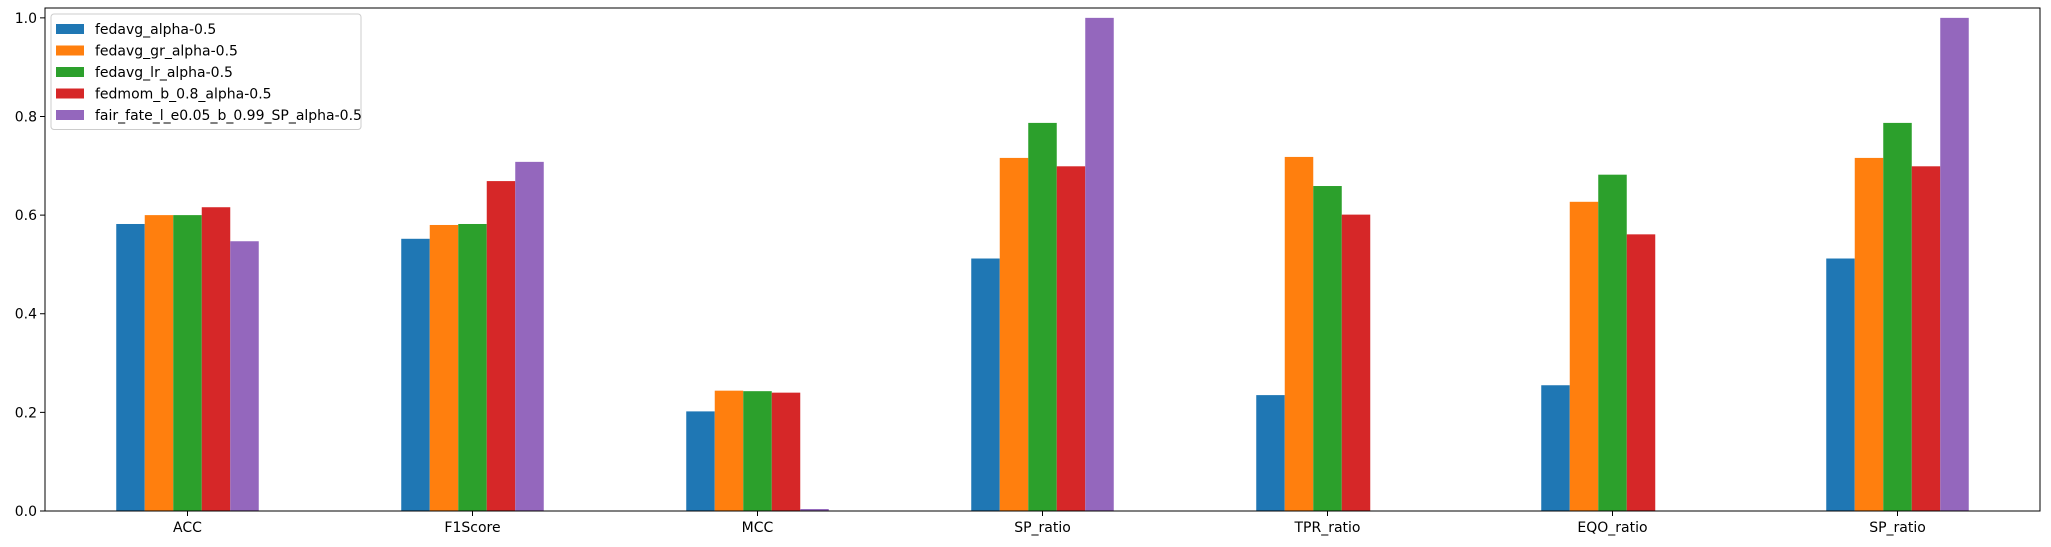  I want to click on legend-label: fedavg_lr_alpha-0.5, so click(164, 73).